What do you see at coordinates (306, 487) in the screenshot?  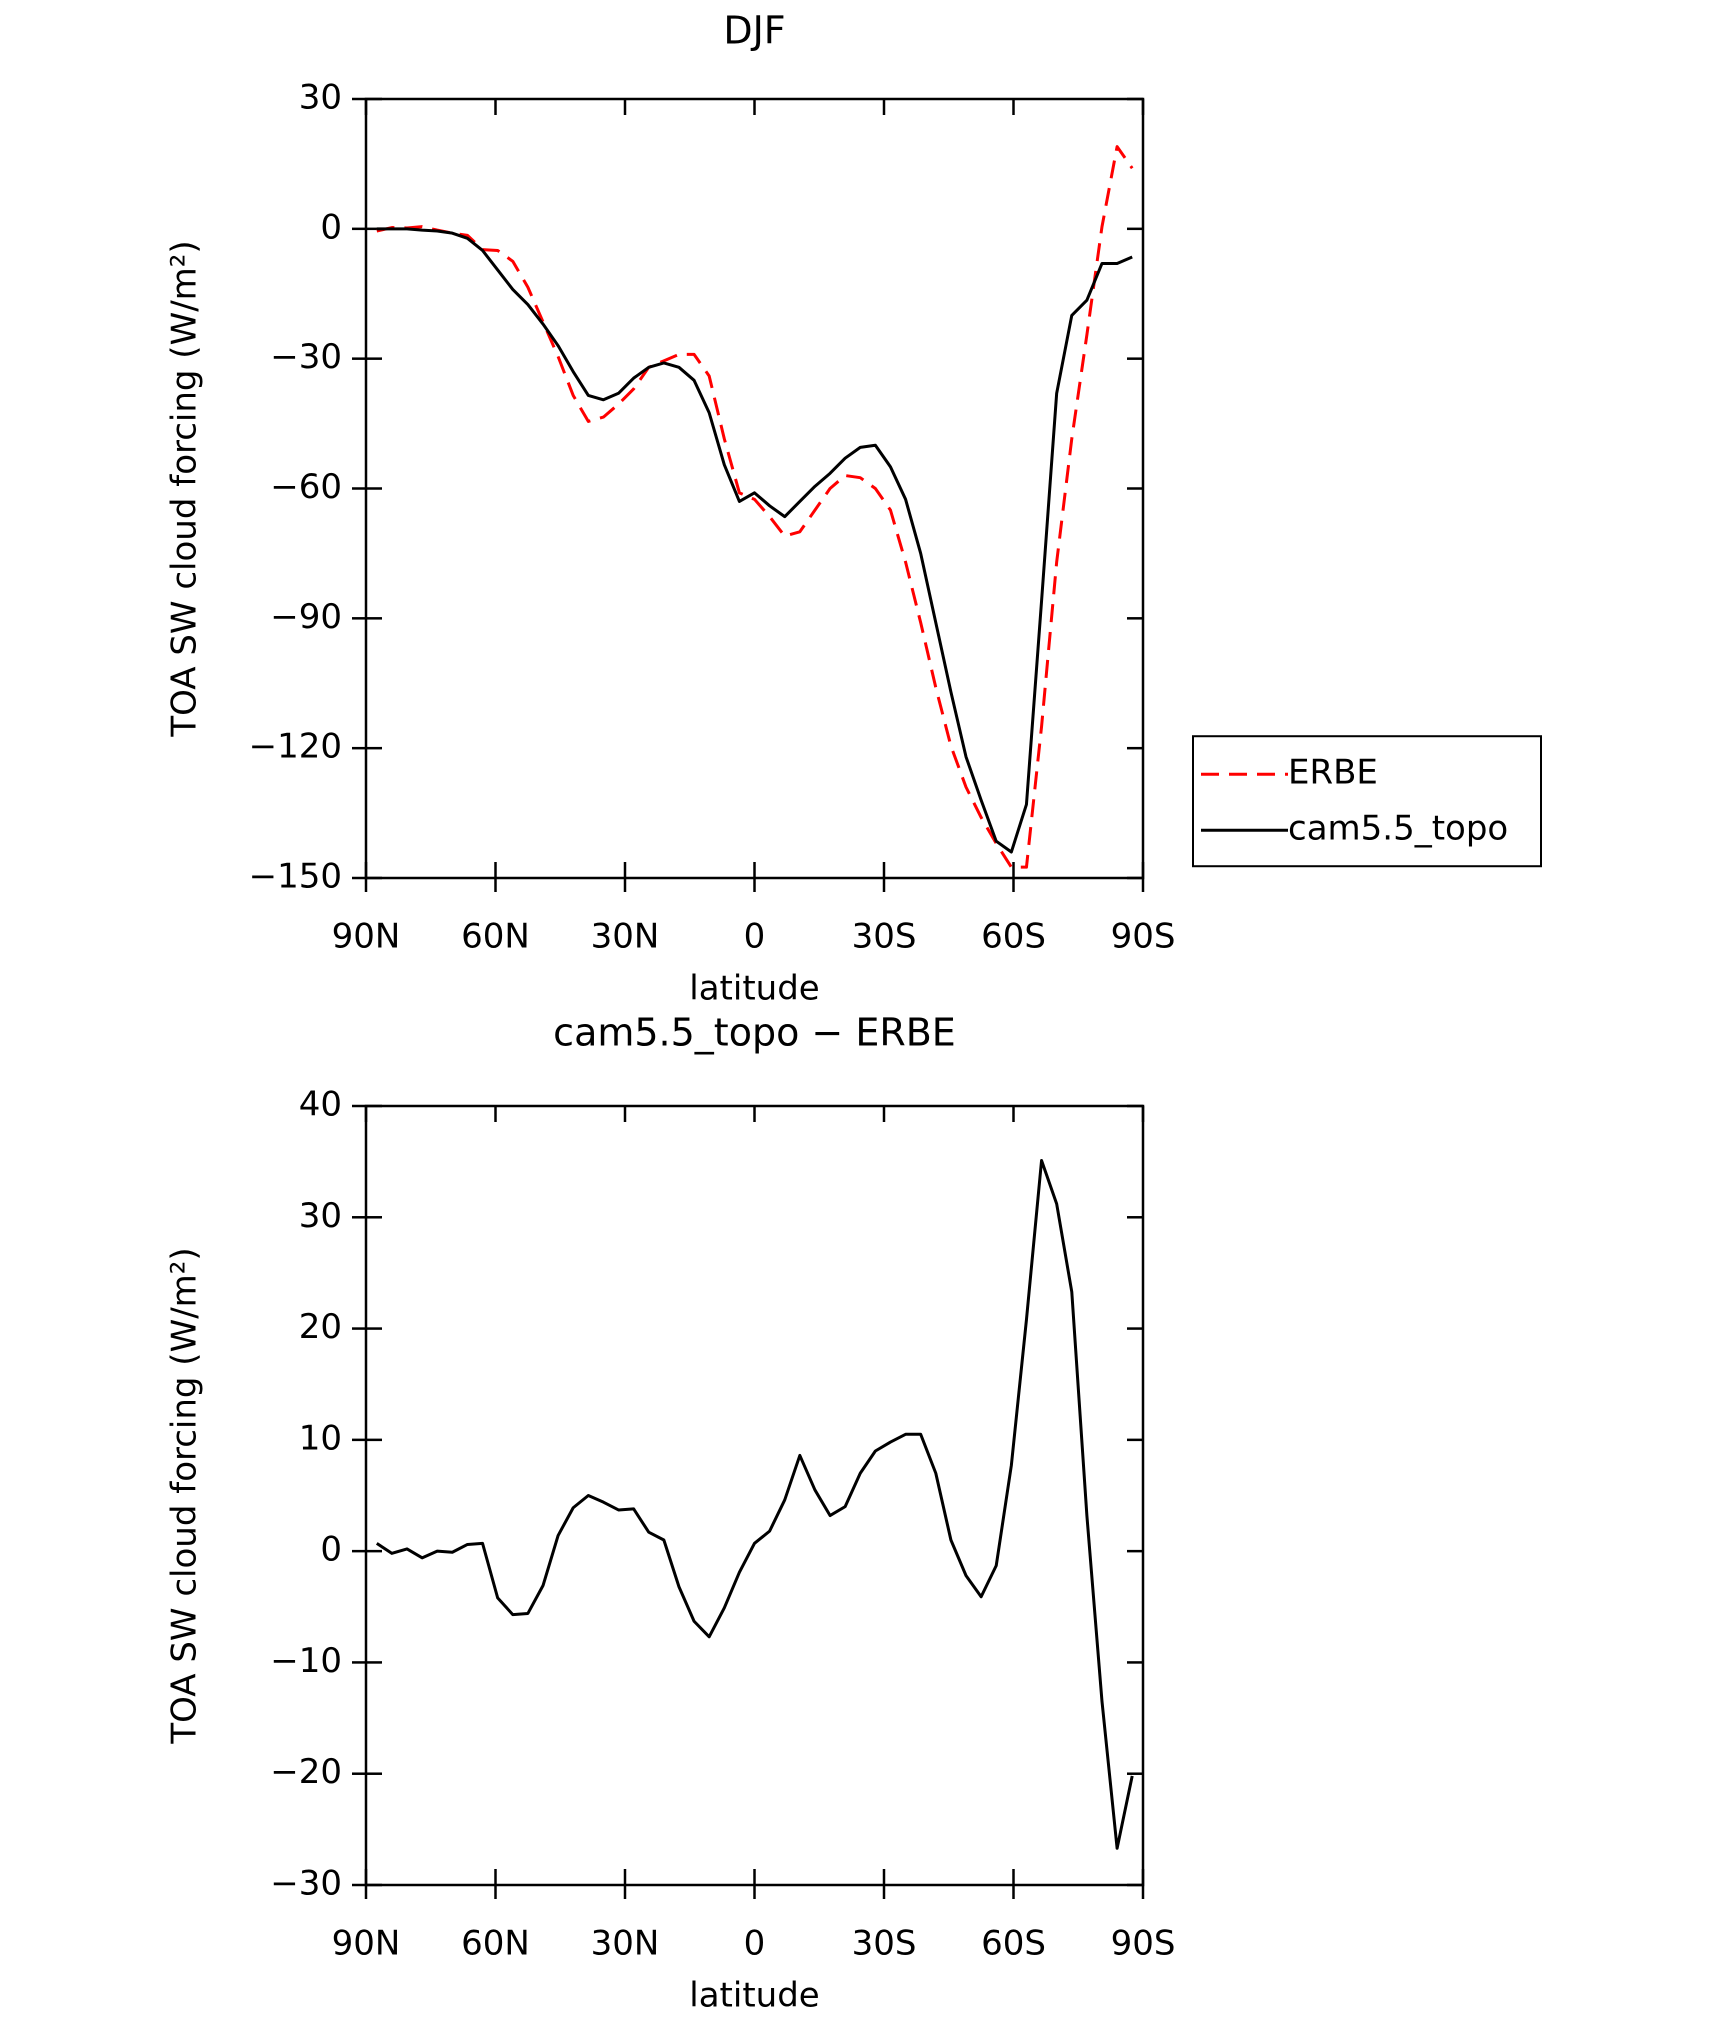 I see `y-tick-label: −60` at bounding box center [306, 487].